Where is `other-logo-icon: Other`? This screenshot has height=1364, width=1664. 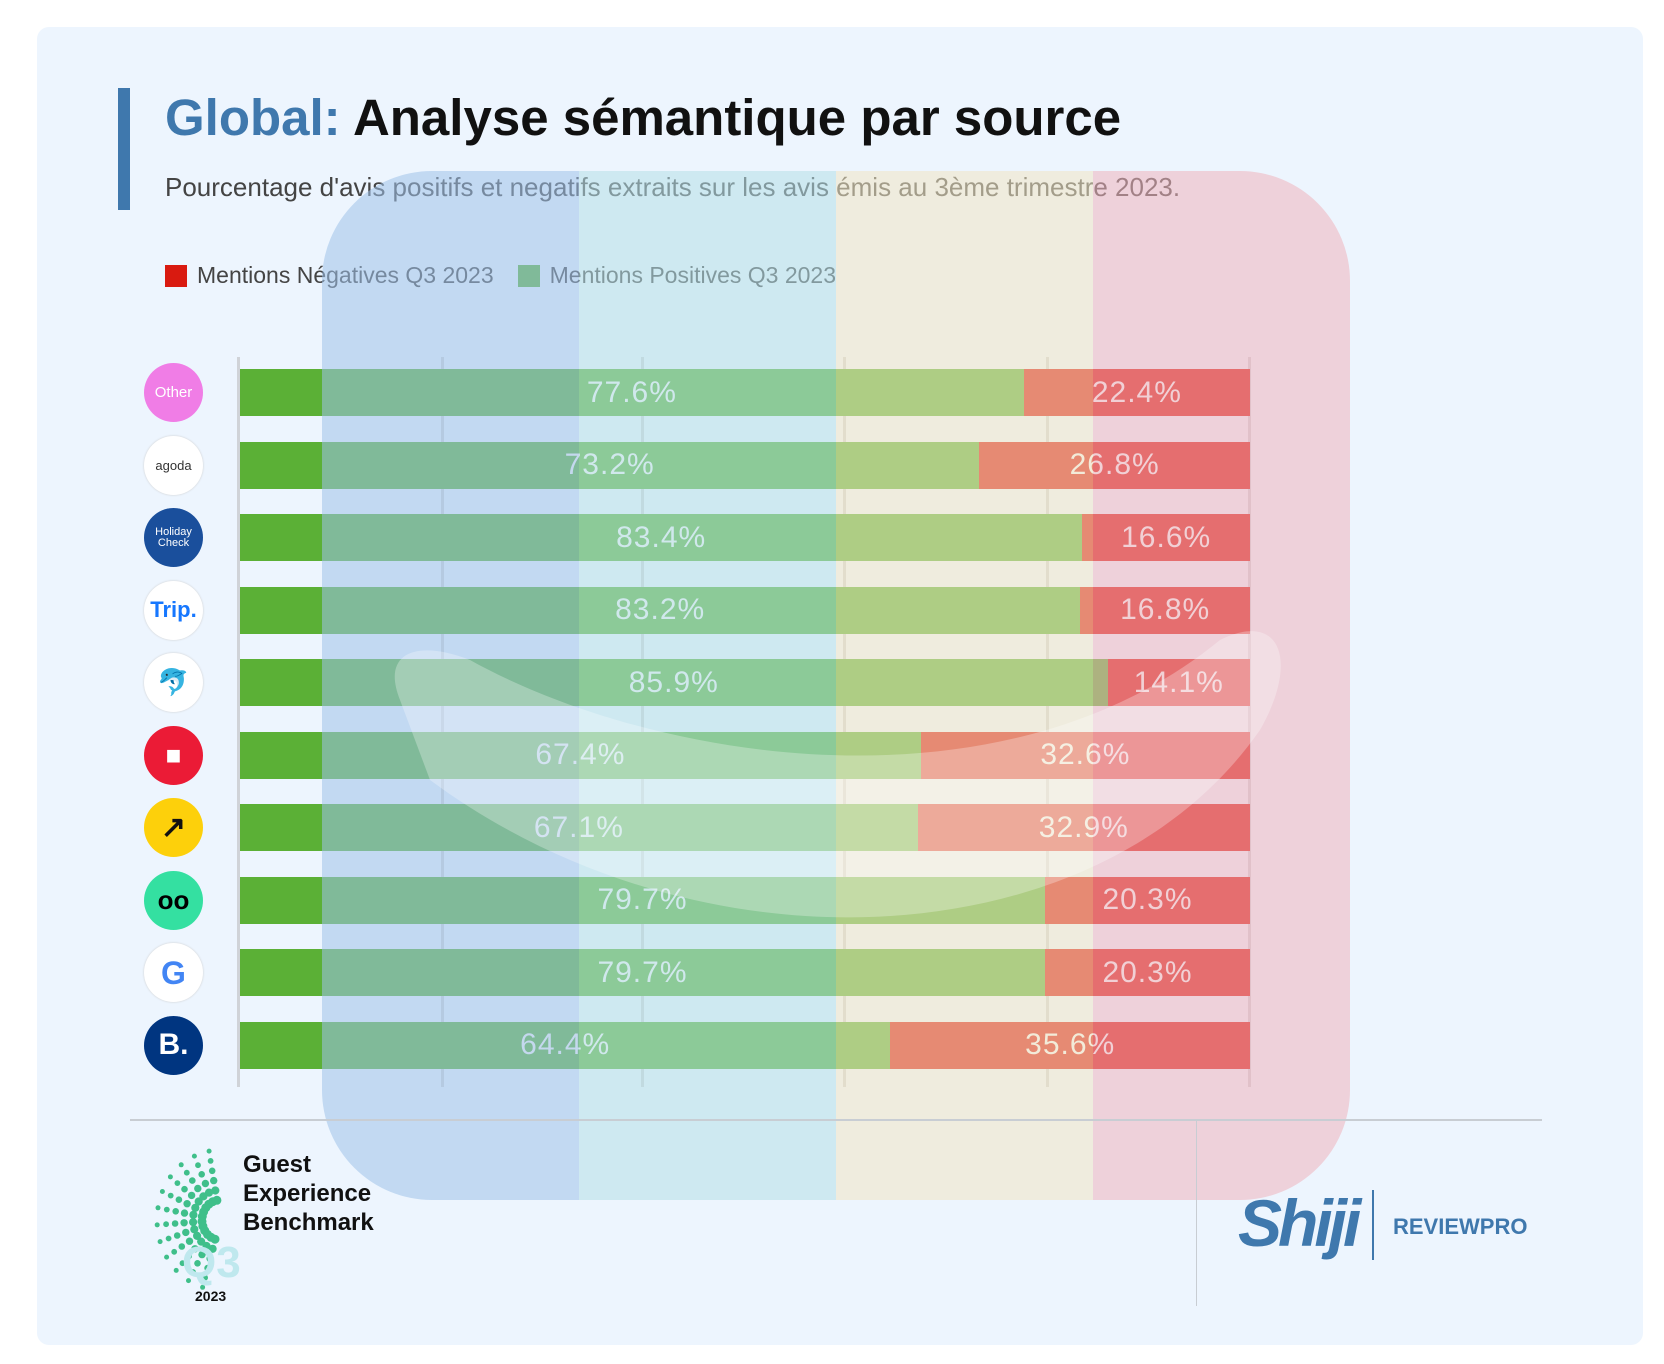 other-logo-icon: Other is located at coordinates (173, 392).